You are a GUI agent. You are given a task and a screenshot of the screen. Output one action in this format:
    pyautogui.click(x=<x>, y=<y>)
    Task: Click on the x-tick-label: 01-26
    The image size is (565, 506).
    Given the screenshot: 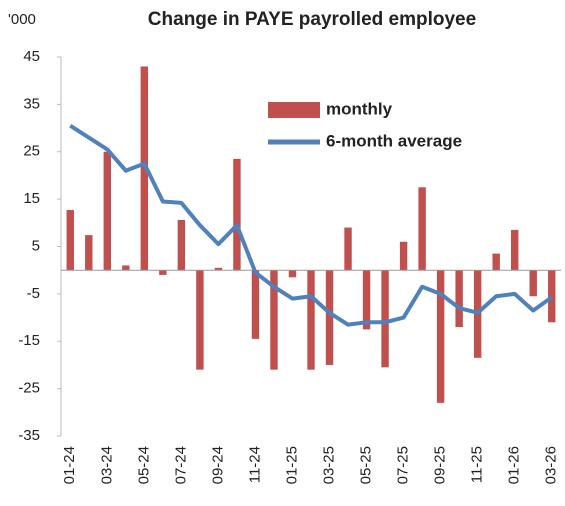 What is the action you would take?
    pyautogui.click(x=514, y=465)
    